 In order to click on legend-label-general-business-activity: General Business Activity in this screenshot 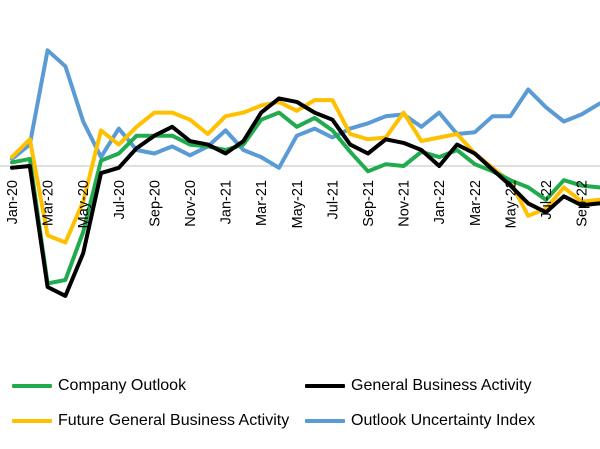, I will do `click(441, 385)`.